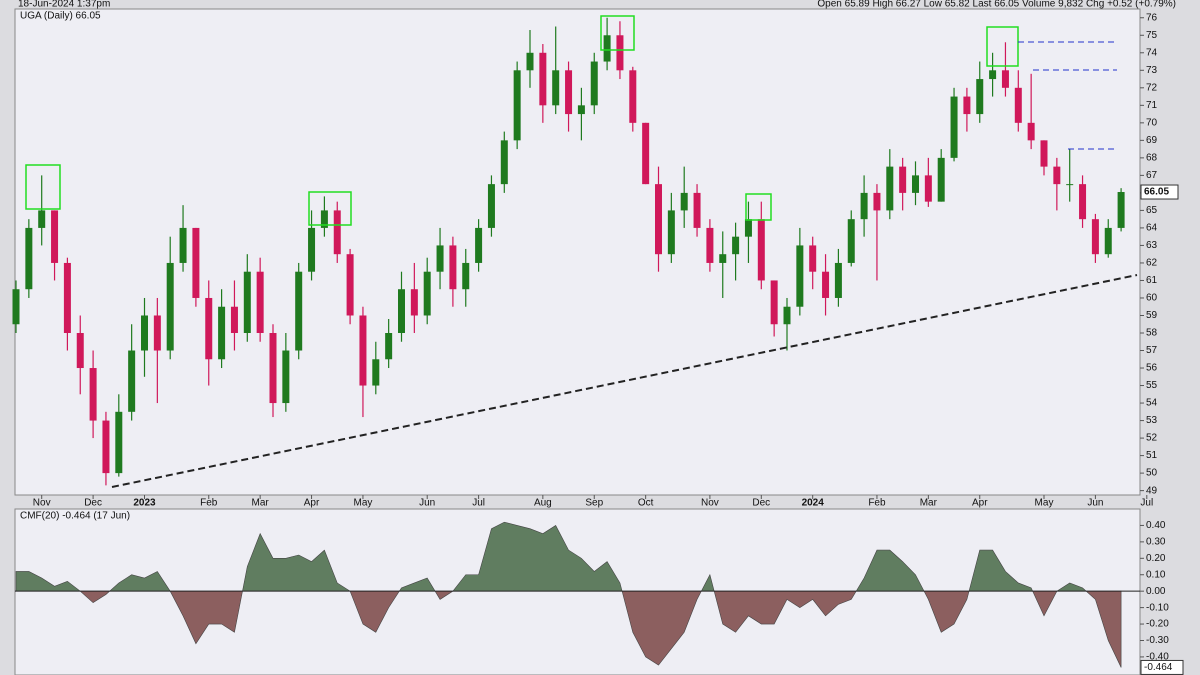 The height and width of the screenshot is (675, 1200). I want to click on y-tick-label: 67, so click(1152, 175).